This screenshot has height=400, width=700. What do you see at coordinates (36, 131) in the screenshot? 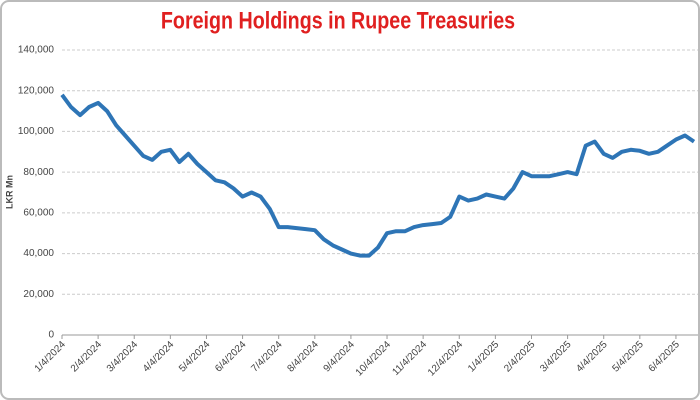
I see `y-tick-label: 100,000` at bounding box center [36, 131].